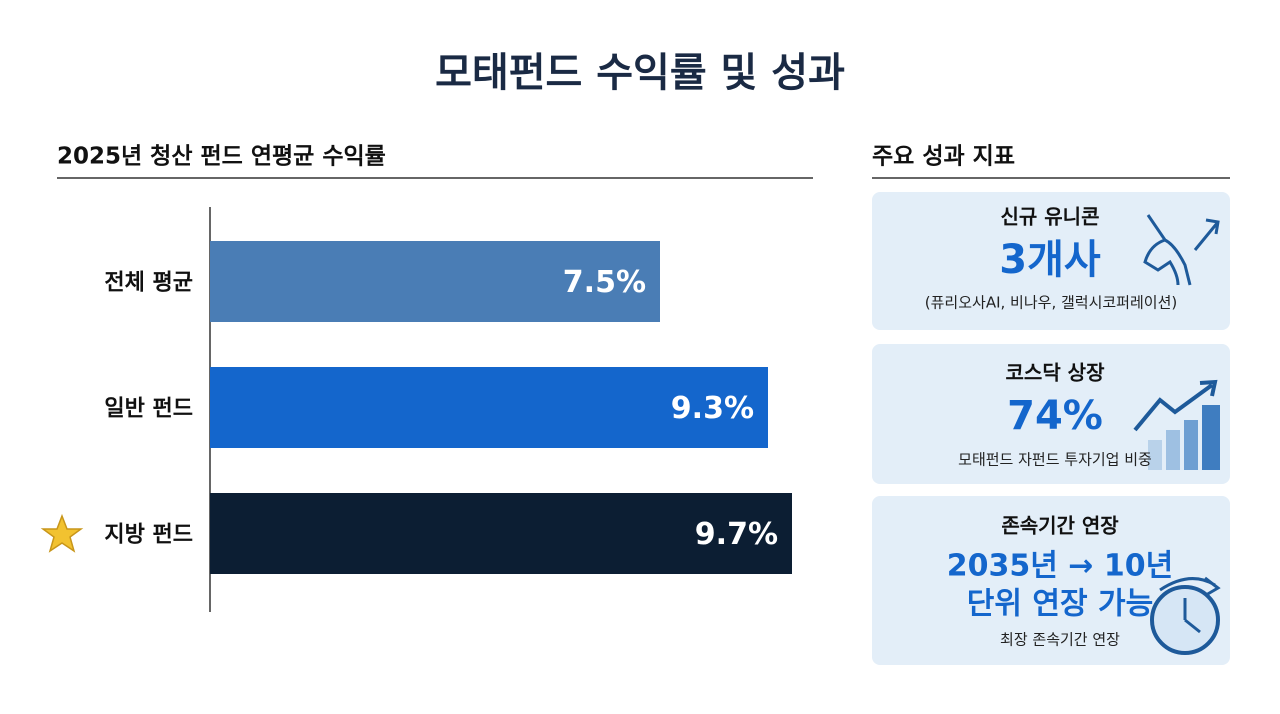  What do you see at coordinates (221, 157) in the screenshot?
I see `chart-title: 2025년 청산 펀드 연평균 수익률` at bounding box center [221, 157].